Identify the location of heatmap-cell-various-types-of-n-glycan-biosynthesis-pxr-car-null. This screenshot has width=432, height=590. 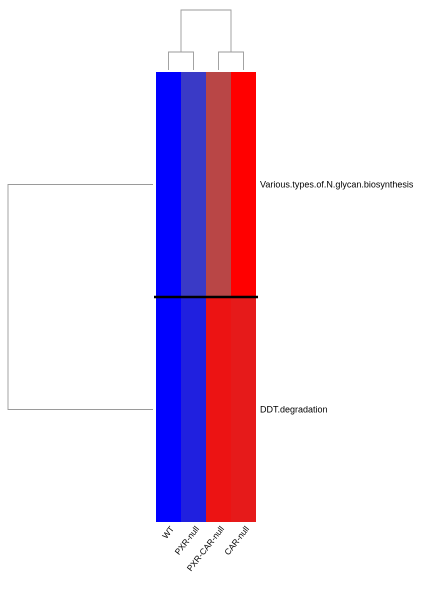
(218, 184).